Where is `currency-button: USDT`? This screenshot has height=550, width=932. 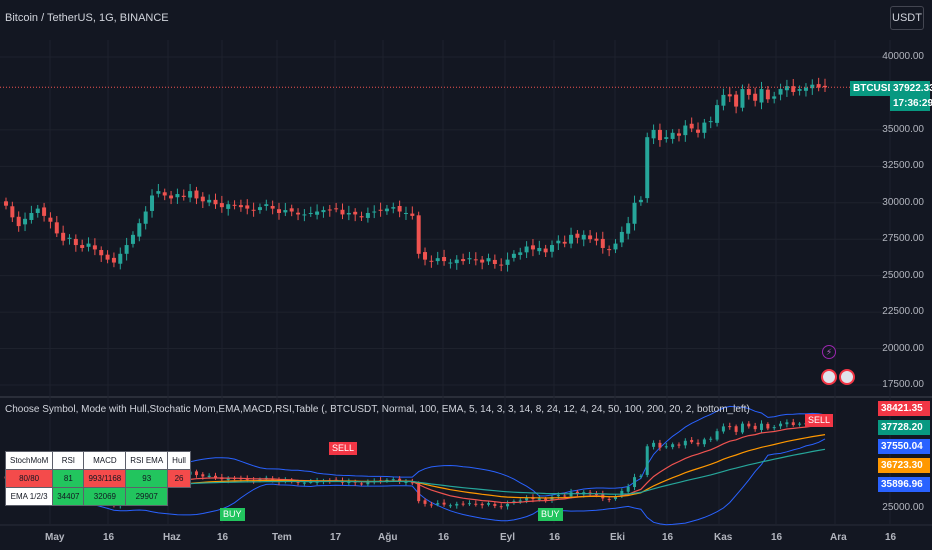 currency-button: USDT is located at coordinates (907, 18).